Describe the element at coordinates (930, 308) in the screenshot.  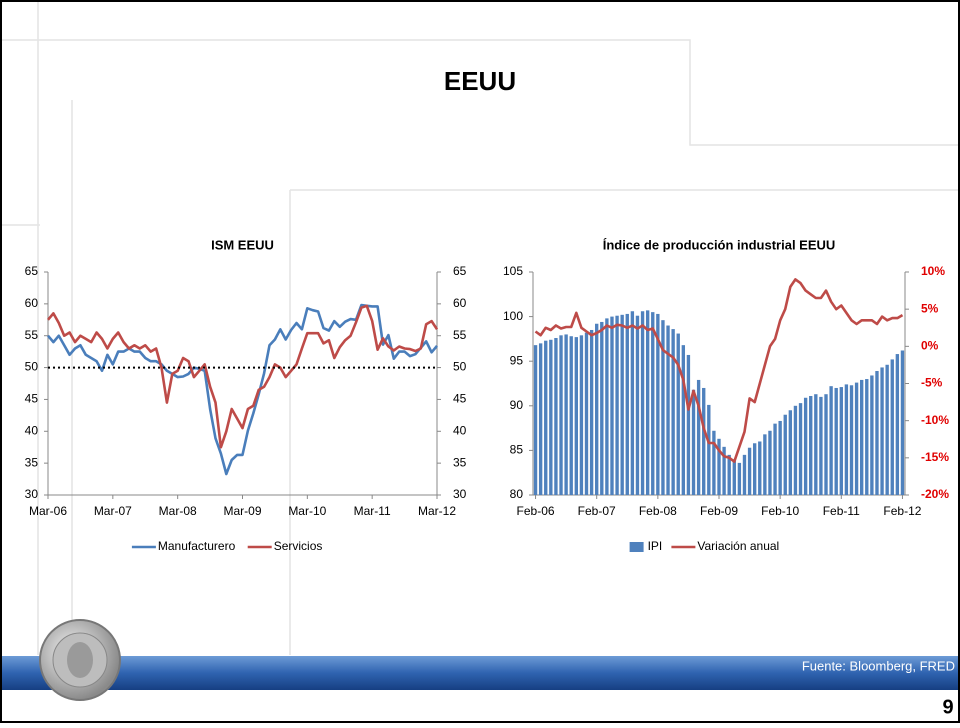
I see `y2-tick-label: 5%` at that location.